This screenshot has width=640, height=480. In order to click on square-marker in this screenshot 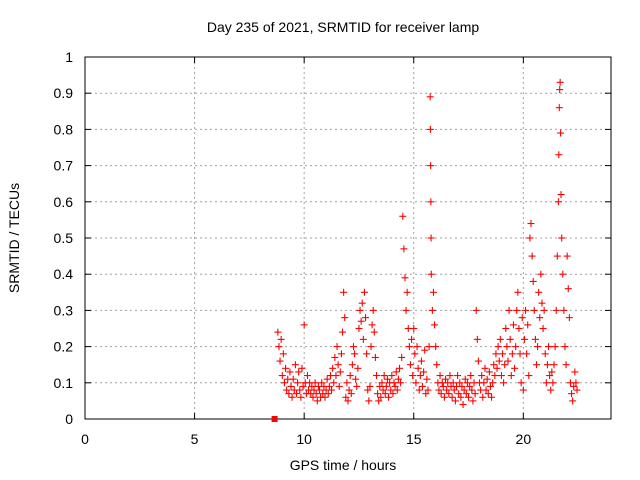, I will do `click(274, 419)`.